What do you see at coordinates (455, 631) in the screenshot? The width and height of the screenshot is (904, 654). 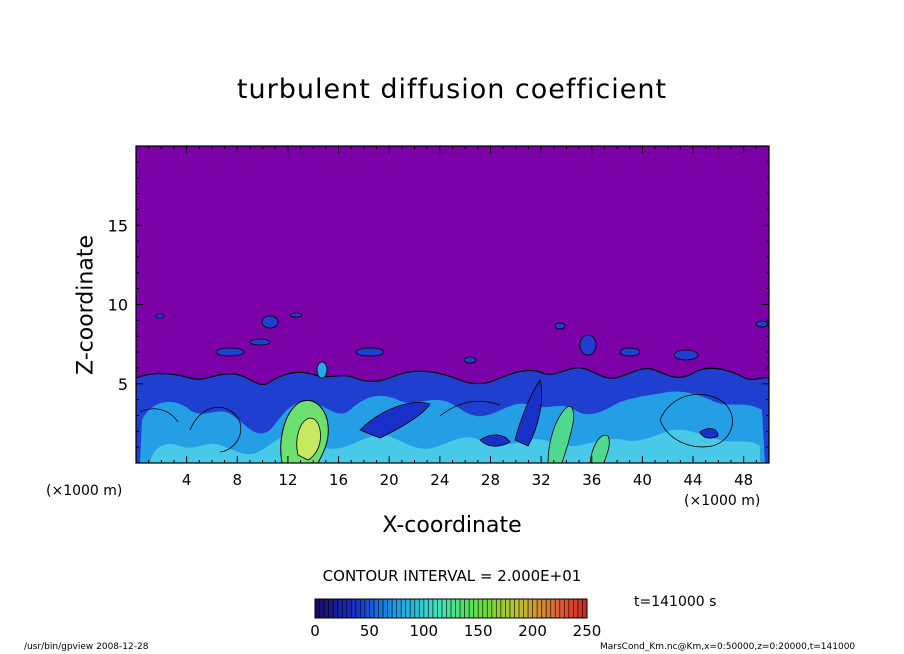 I see `colorbar-ticks: 0 50 100 150 200 250` at bounding box center [455, 631].